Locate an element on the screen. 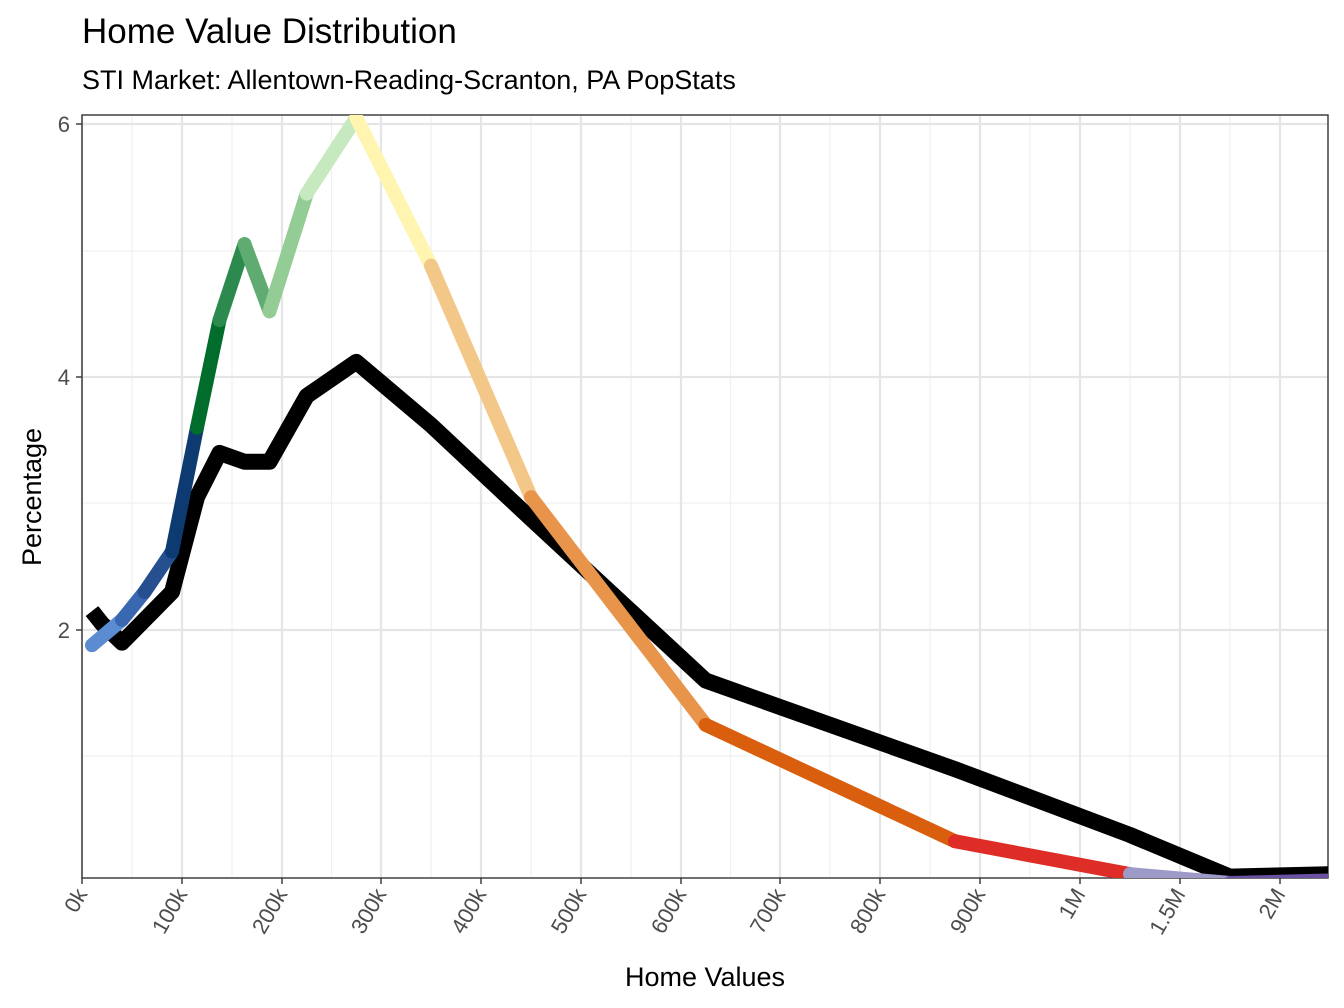 The image size is (1344, 1008). x-tick-label: 700k is located at coordinates (768, 910).